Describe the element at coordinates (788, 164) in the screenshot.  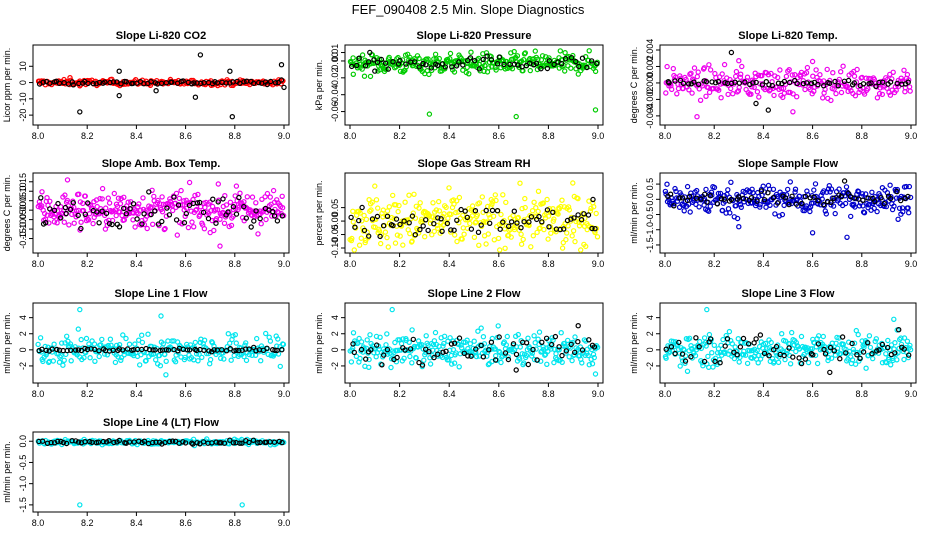
I see `chart-title: Slope Sample Flow` at that location.